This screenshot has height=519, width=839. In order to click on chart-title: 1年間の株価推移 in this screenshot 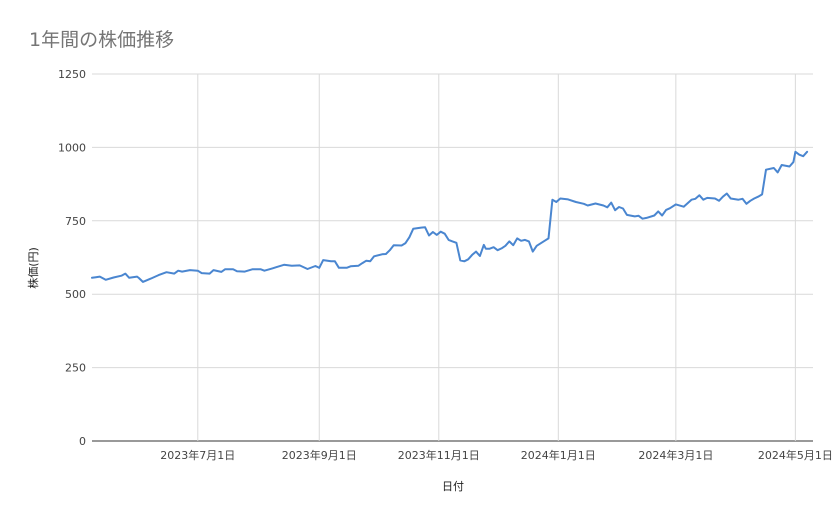, I will do `click(102, 40)`.